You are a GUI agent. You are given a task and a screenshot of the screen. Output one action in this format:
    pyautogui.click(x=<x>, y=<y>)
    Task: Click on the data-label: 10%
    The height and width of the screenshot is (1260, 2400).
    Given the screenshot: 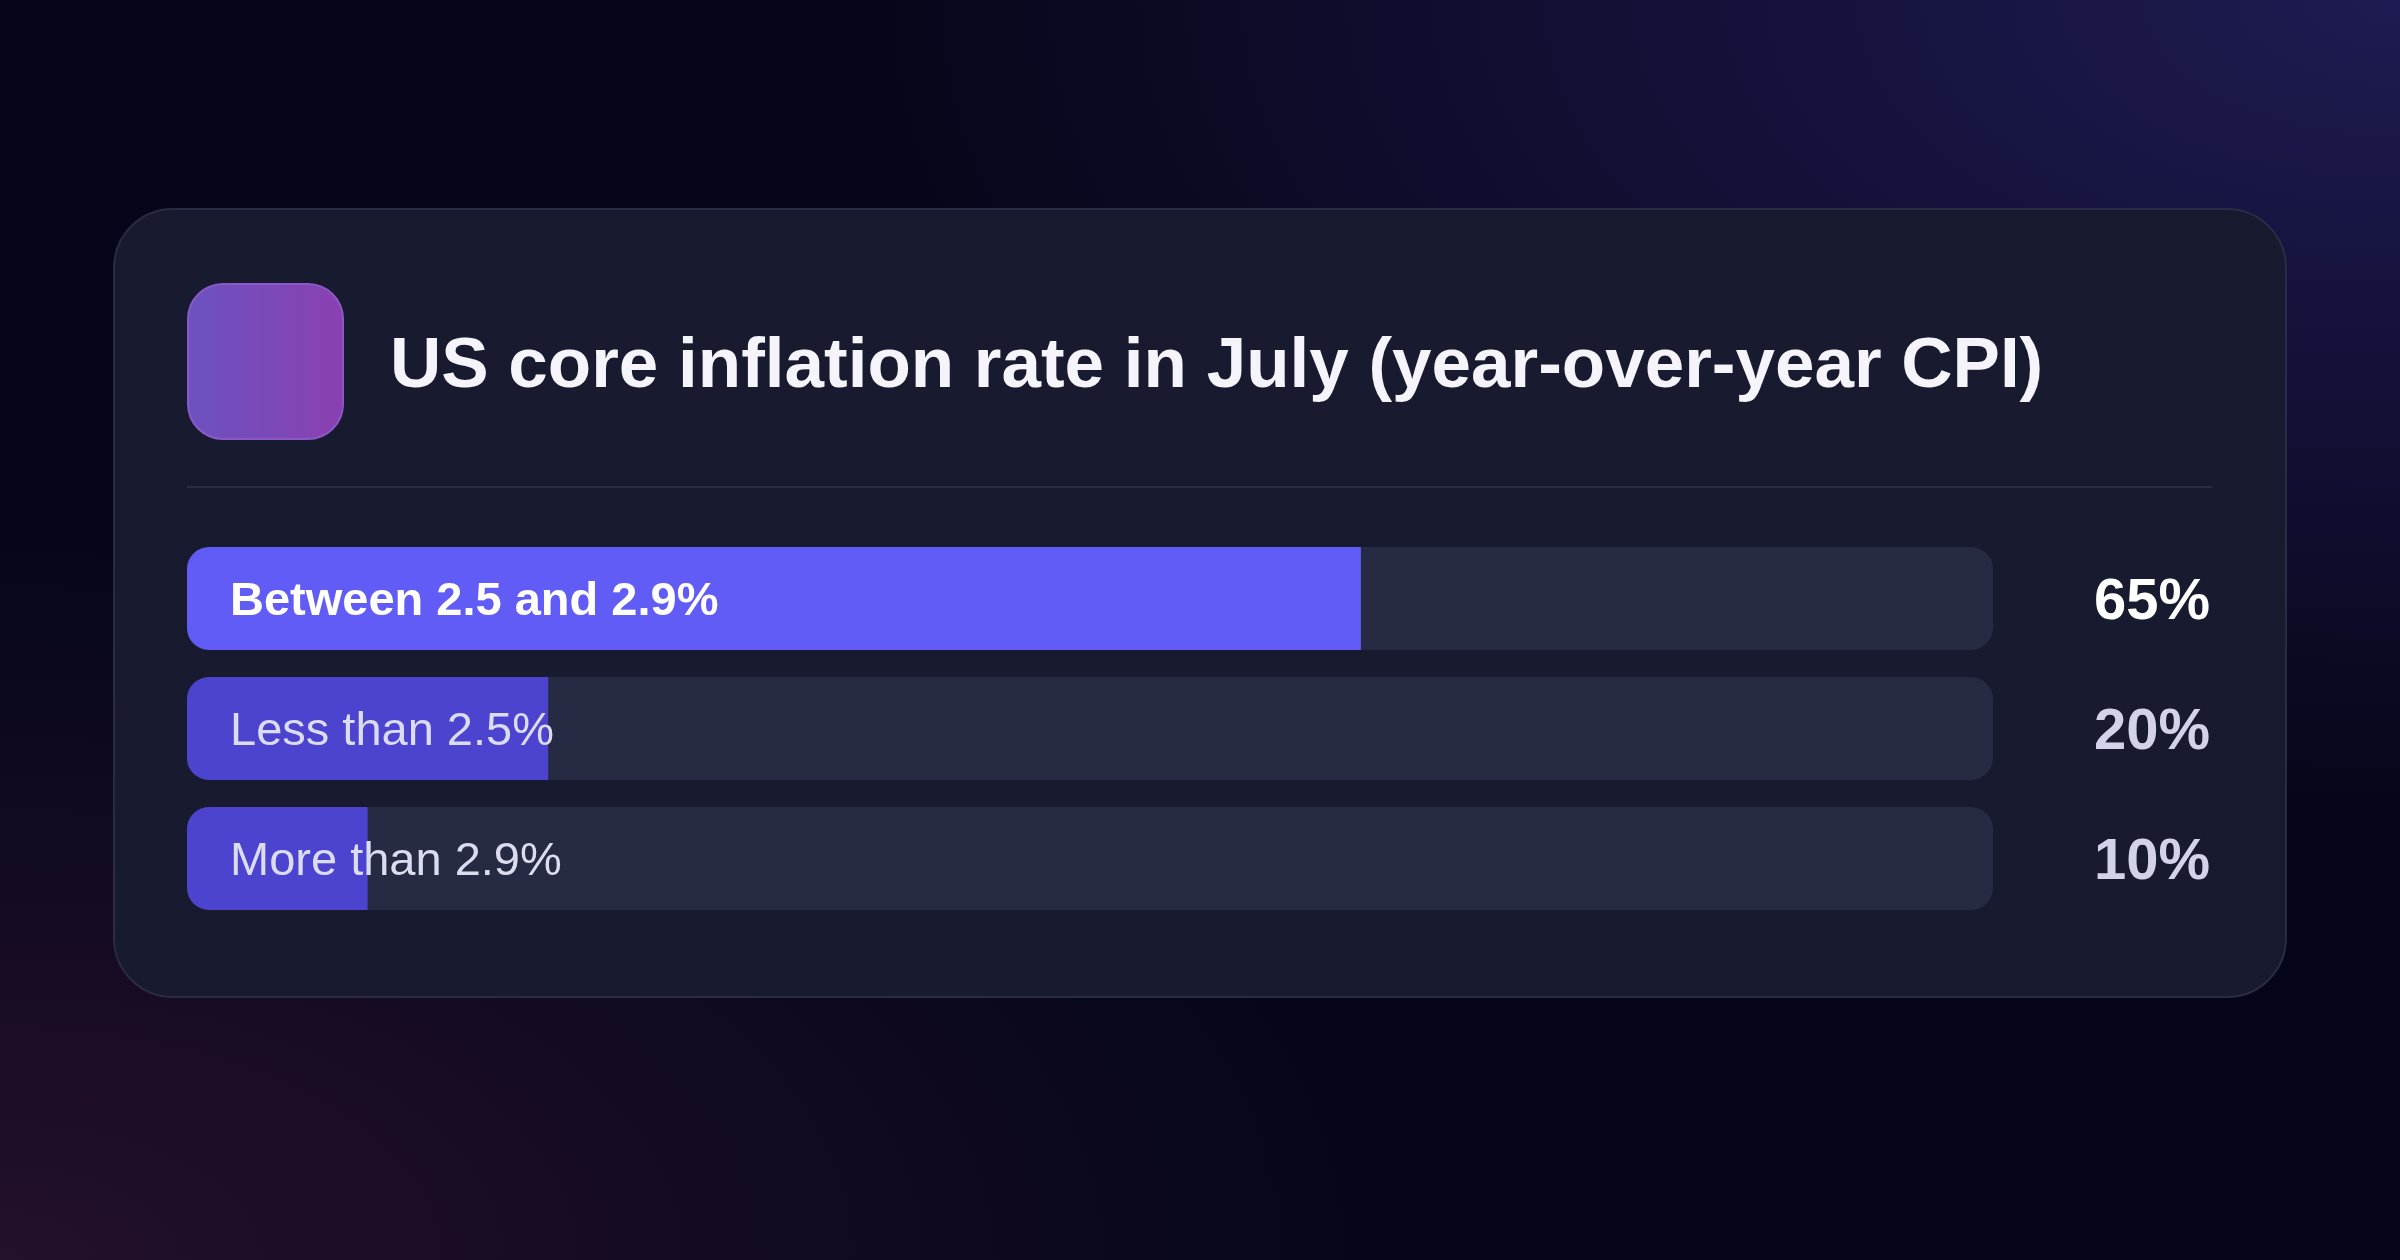 What is the action you would take?
    pyautogui.click(x=2151, y=858)
    